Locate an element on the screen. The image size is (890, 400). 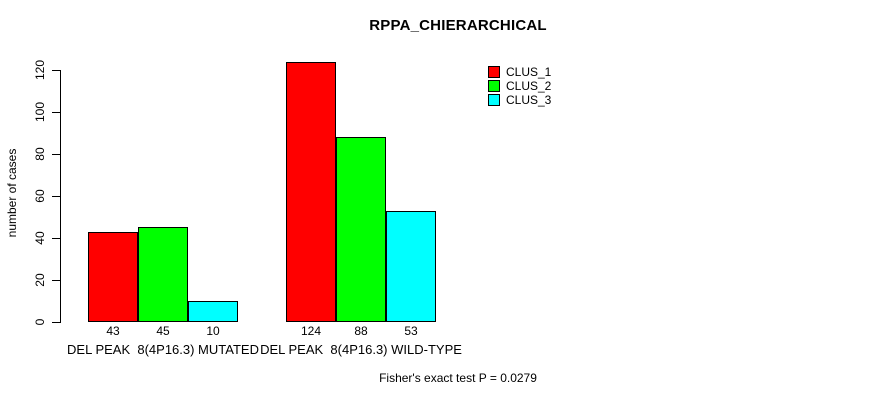
y-axis-label: number of cases is located at coordinates (12, 193).